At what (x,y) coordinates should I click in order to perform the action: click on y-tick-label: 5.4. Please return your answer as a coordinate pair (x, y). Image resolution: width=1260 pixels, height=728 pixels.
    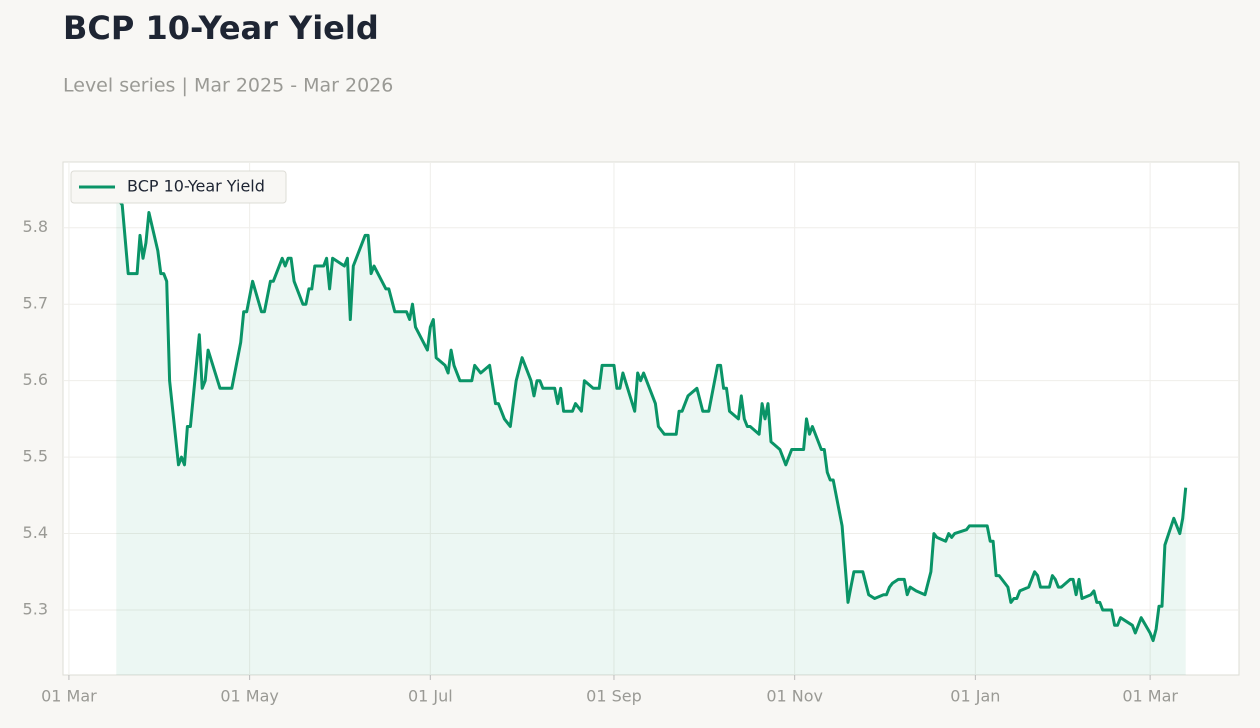
    Looking at the image, I should click on (35, 532).